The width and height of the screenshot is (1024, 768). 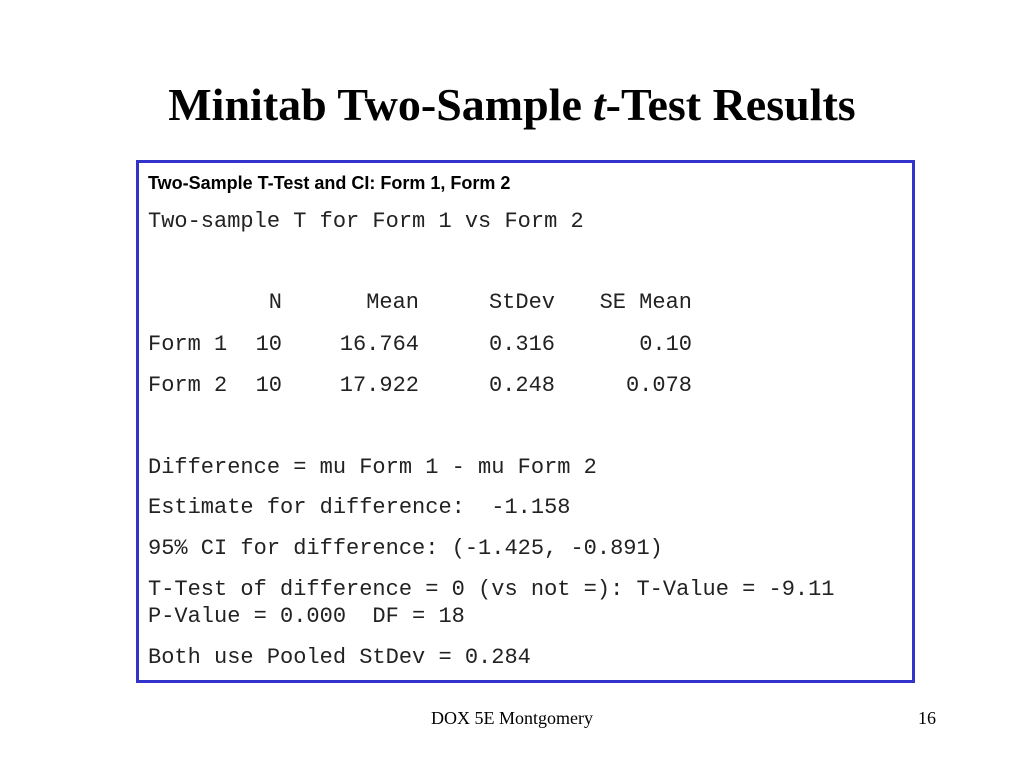 I want to click on output-line: P-Value = 0.000 DF = 18, so click(x=306, y=616).